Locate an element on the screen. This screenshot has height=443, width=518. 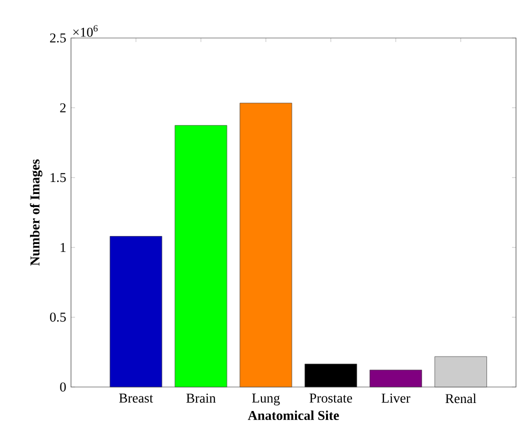
y-tick-label: 1 is located at coordinates (63, 247).